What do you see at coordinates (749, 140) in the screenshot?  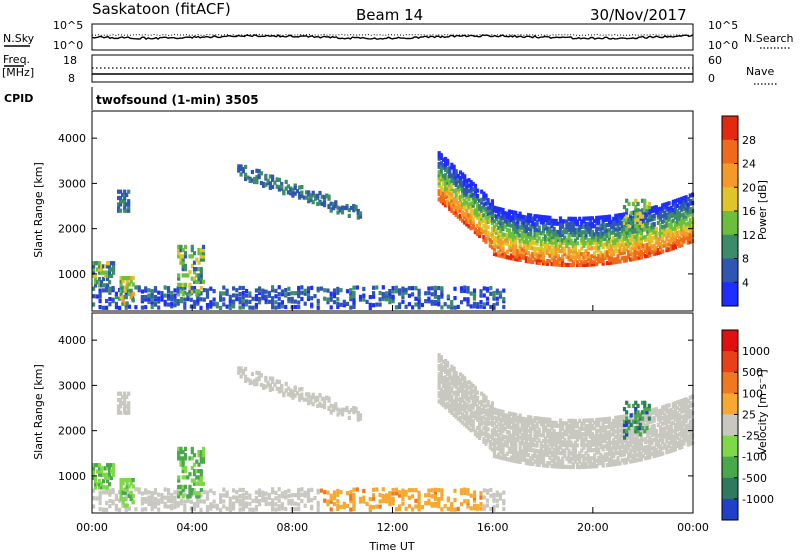 I see `colorbar-tick-label: 28` at bounding box center [749, 140].